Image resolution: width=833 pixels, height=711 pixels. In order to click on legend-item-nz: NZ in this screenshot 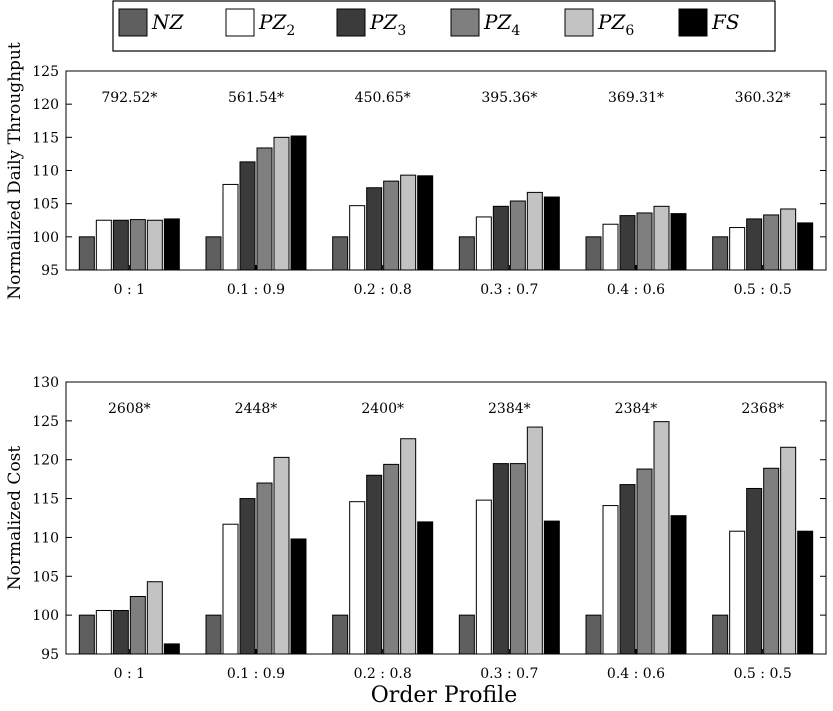, I will do `click(151, 22)`.